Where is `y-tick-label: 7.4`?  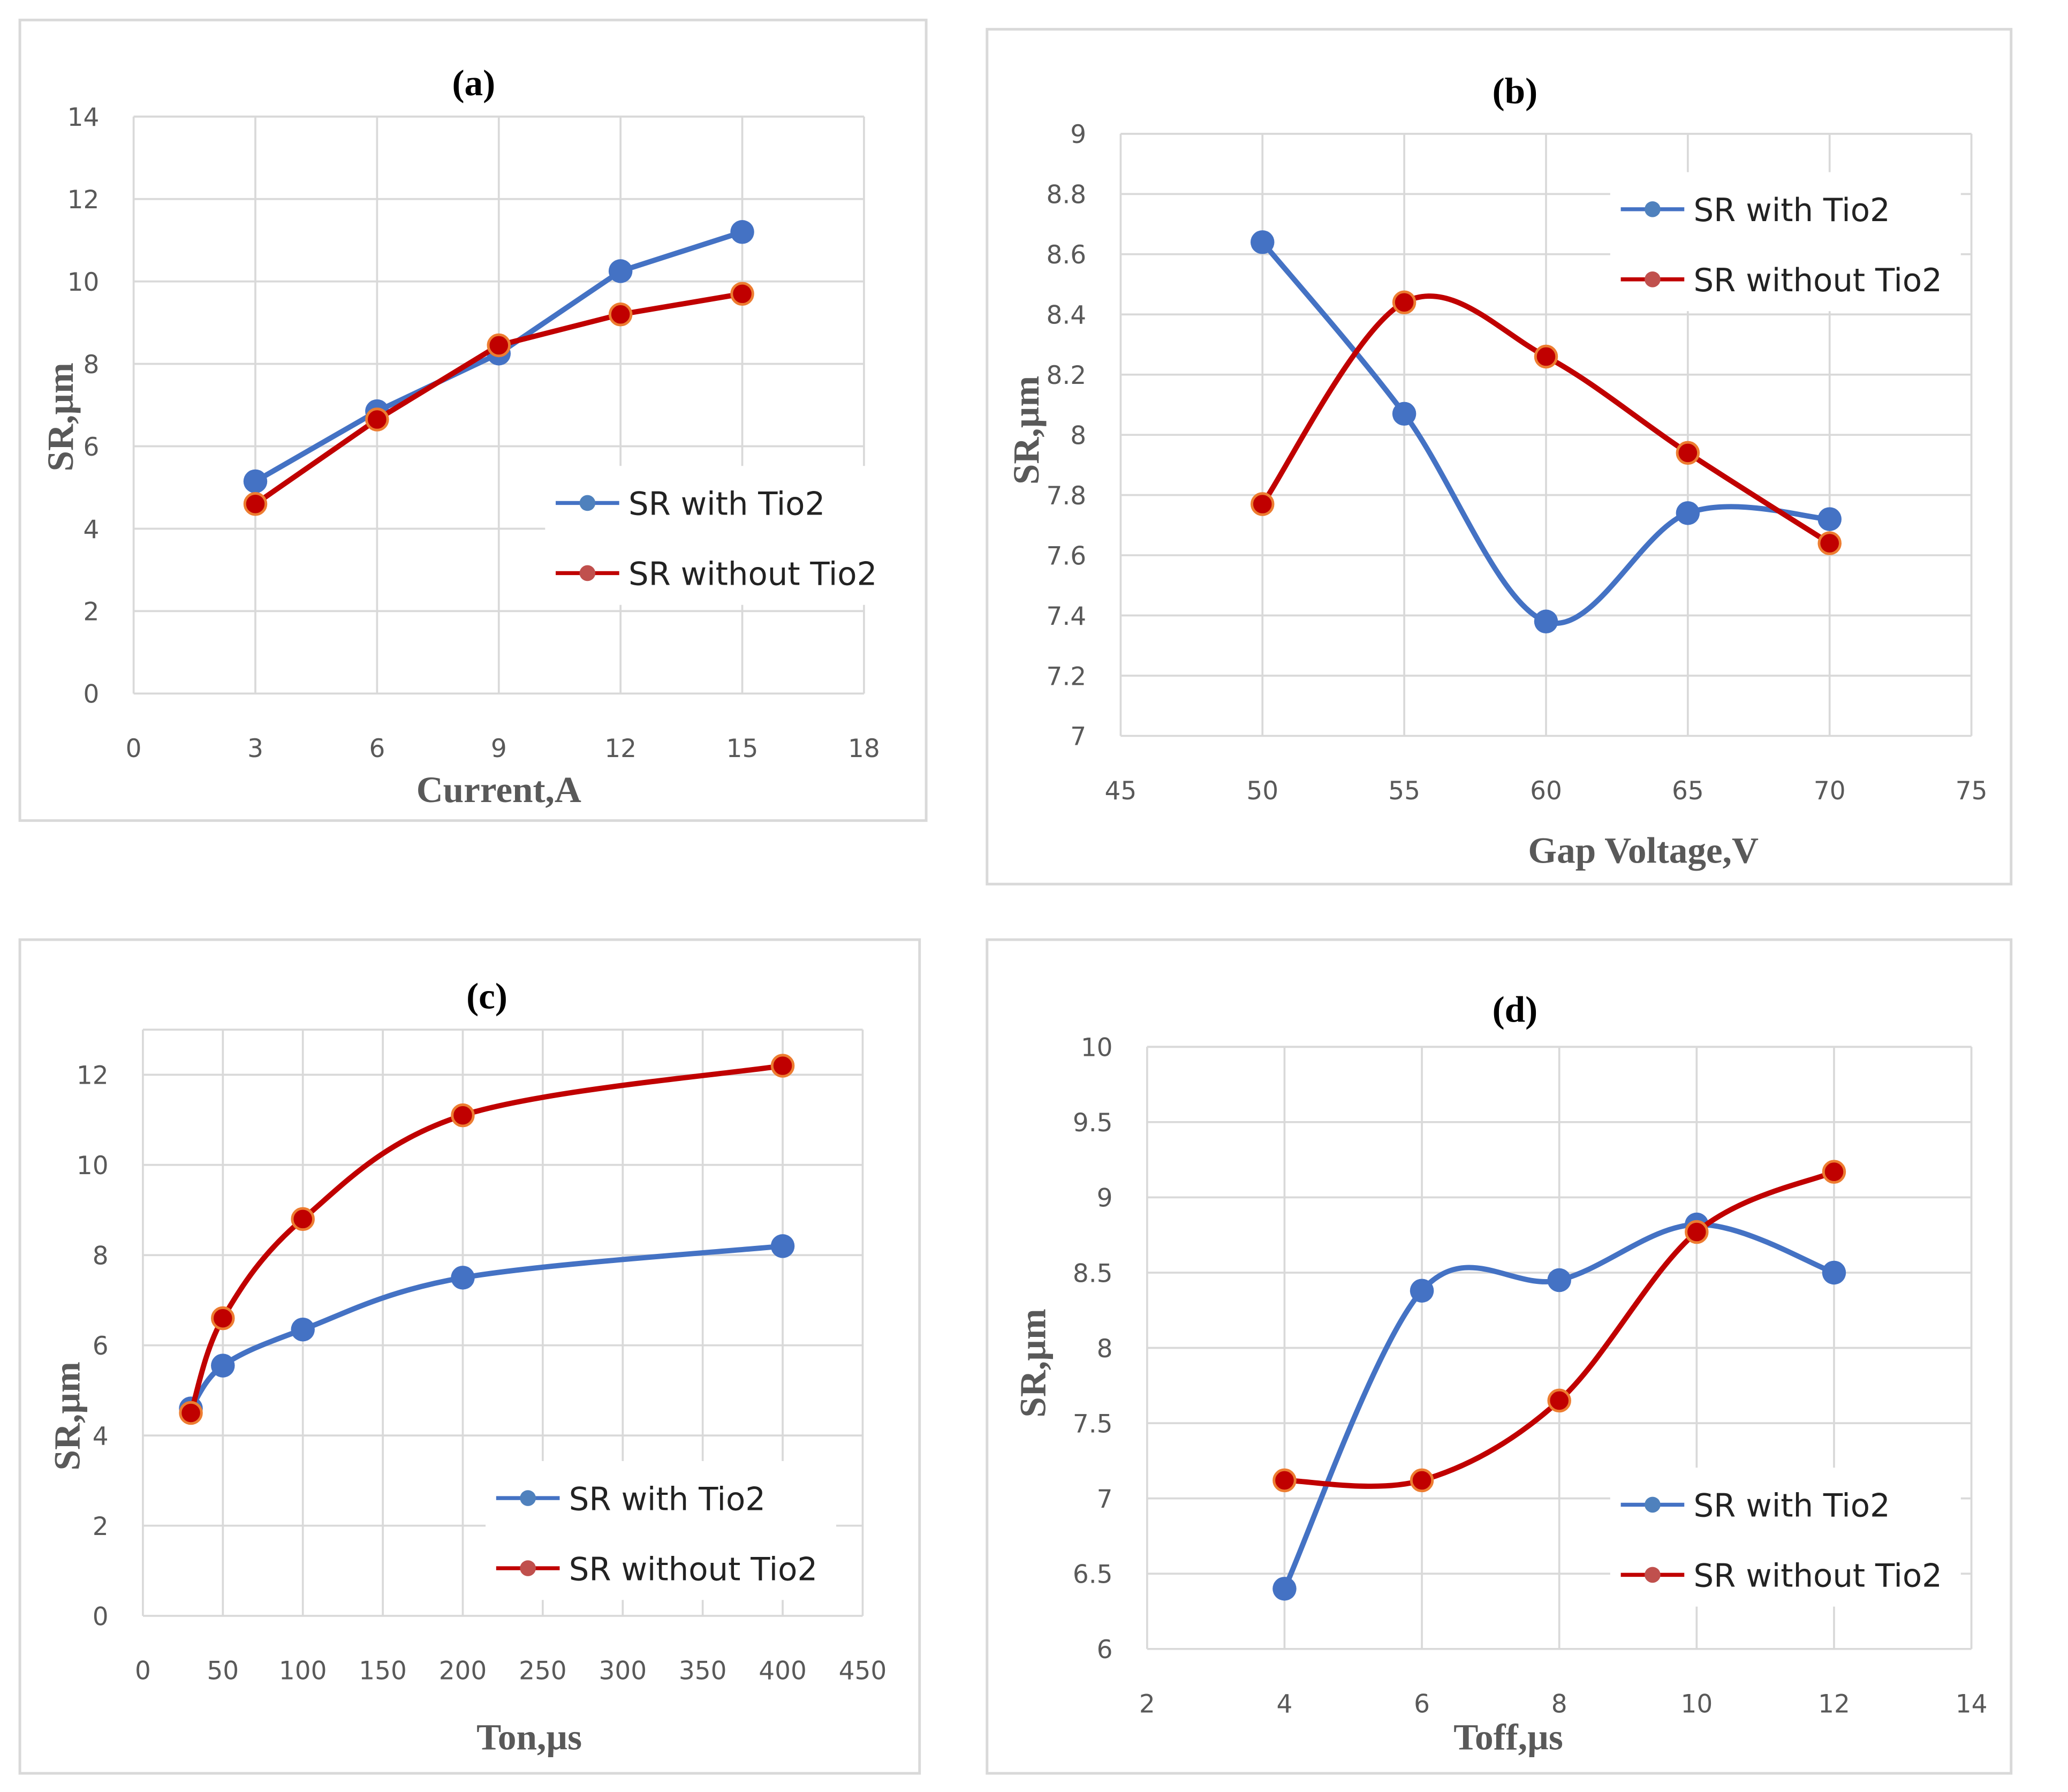
y-tick-label: 7.4 is located at coordinates (1066, 616).